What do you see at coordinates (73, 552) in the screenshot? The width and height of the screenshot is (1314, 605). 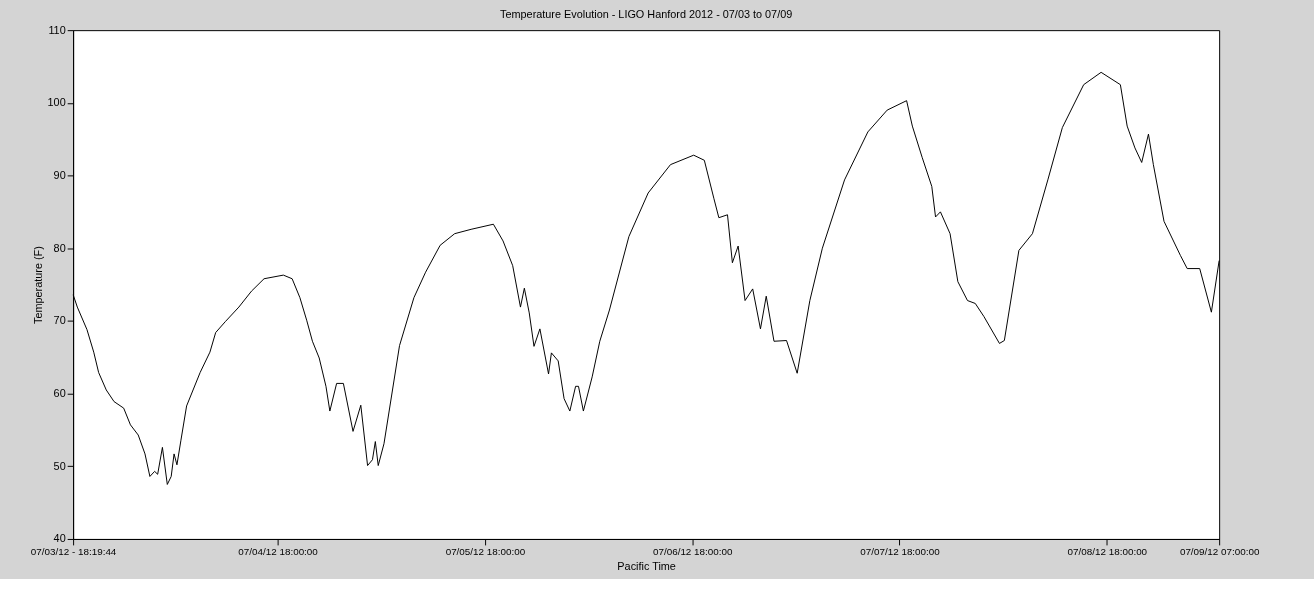 I see `x-tick-label: 07/03/12 - 18:19:44` at bounding box center [73, 552].